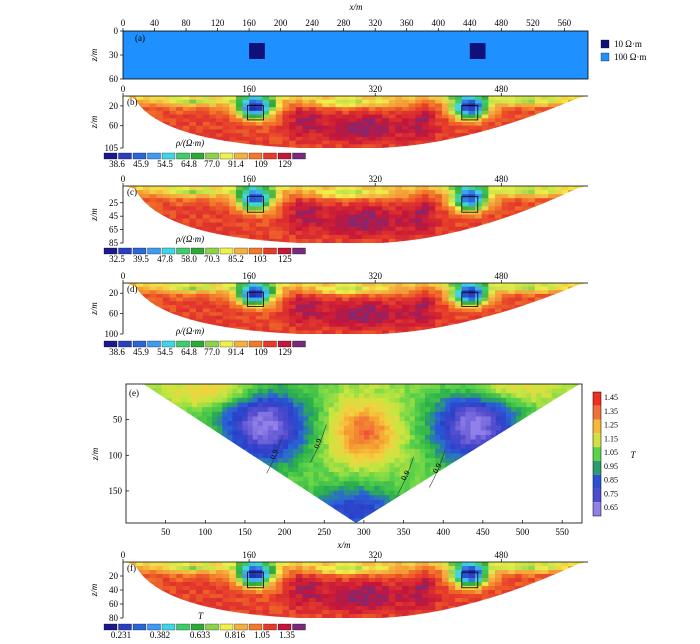 The image size is (700, 644). What do you see at coordinates (114, 216) in the screenshot?
I see `y-tick-label: 45` at bounding box center [114, 216].